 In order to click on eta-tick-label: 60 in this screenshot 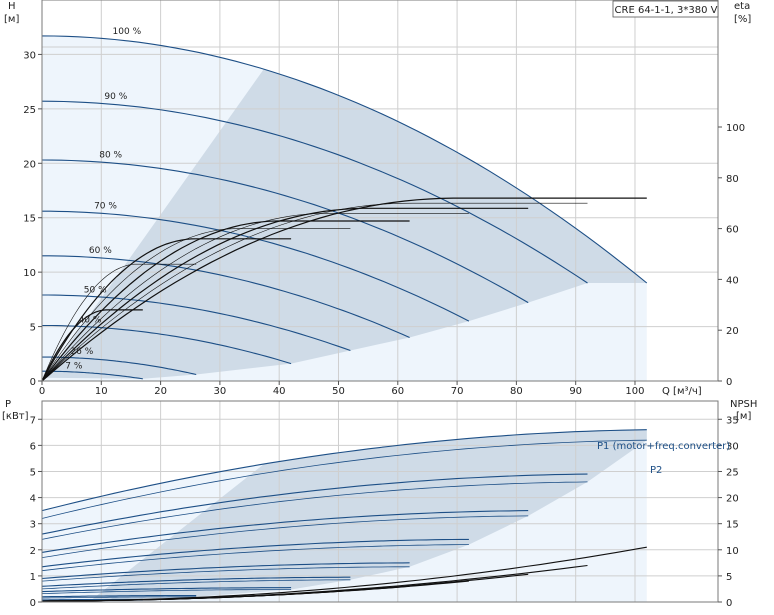, I will do `click(732, 230)`.